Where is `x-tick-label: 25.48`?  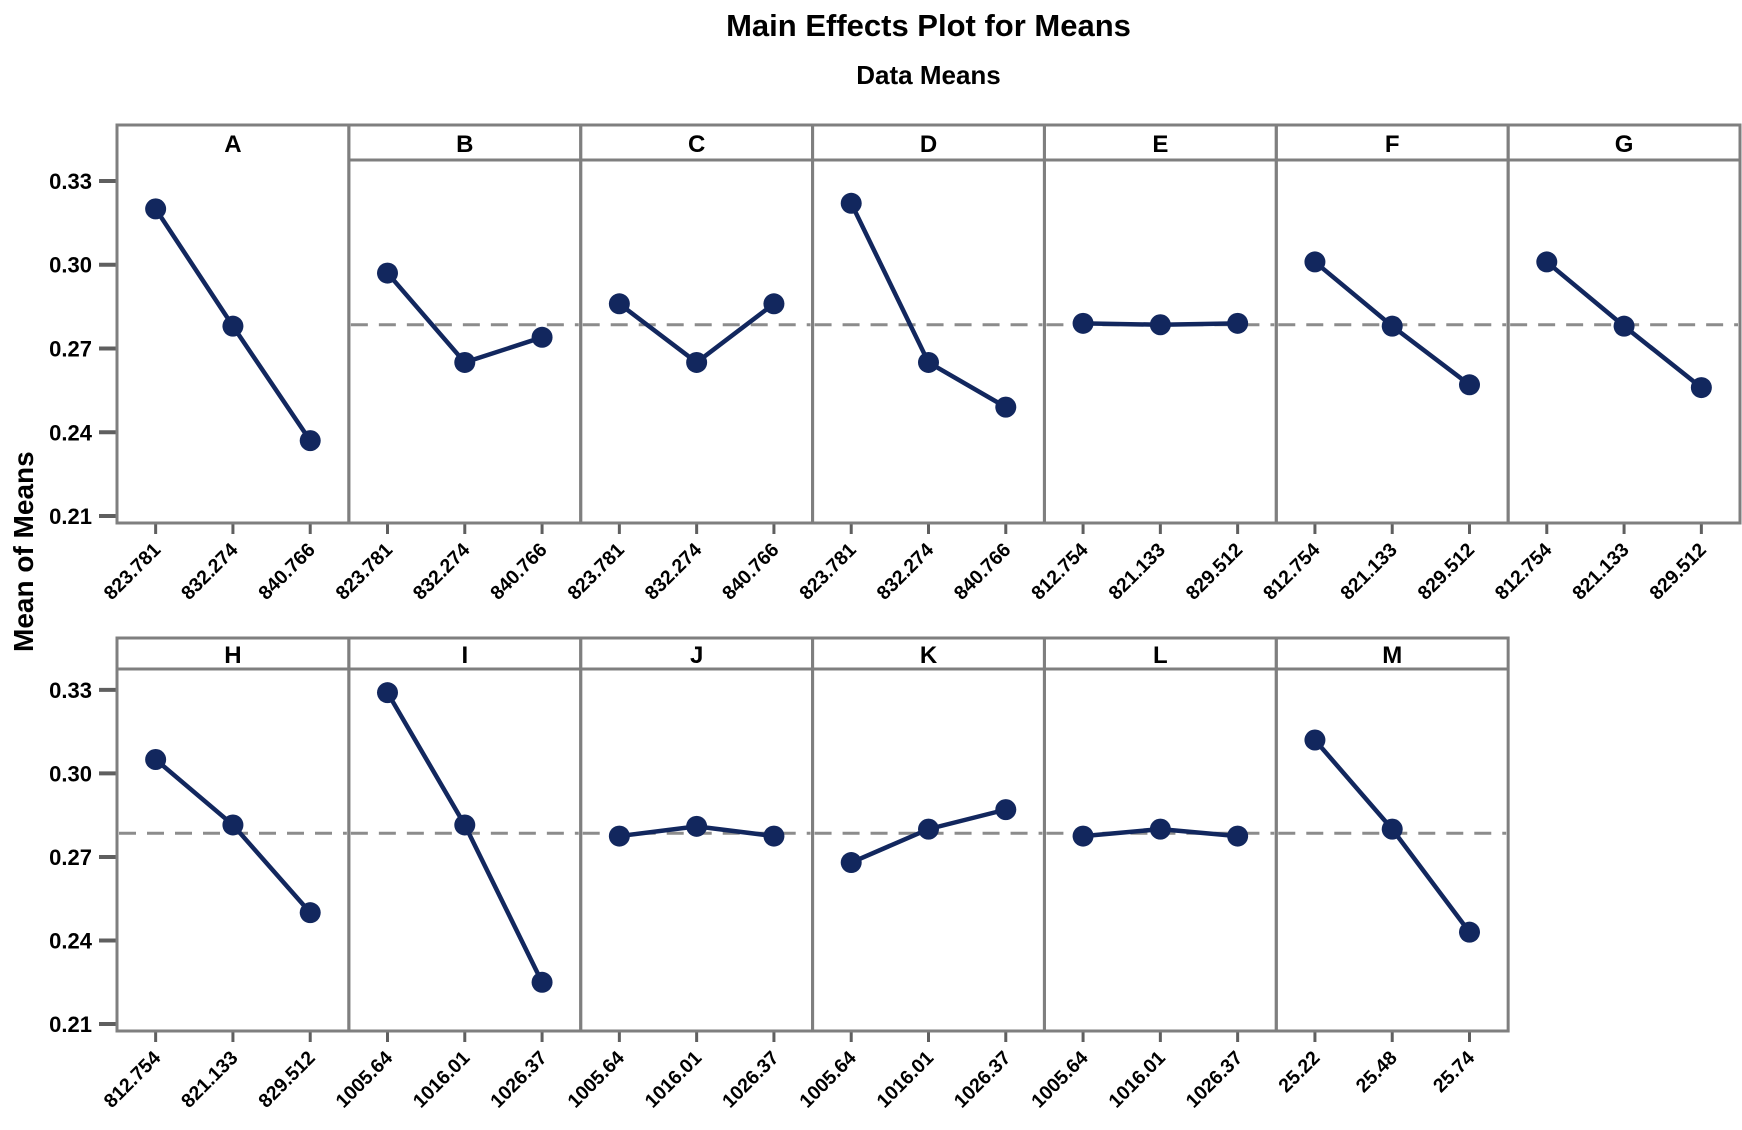 x-tick-label: 25.48 is located at coordinates (1377, 1072).